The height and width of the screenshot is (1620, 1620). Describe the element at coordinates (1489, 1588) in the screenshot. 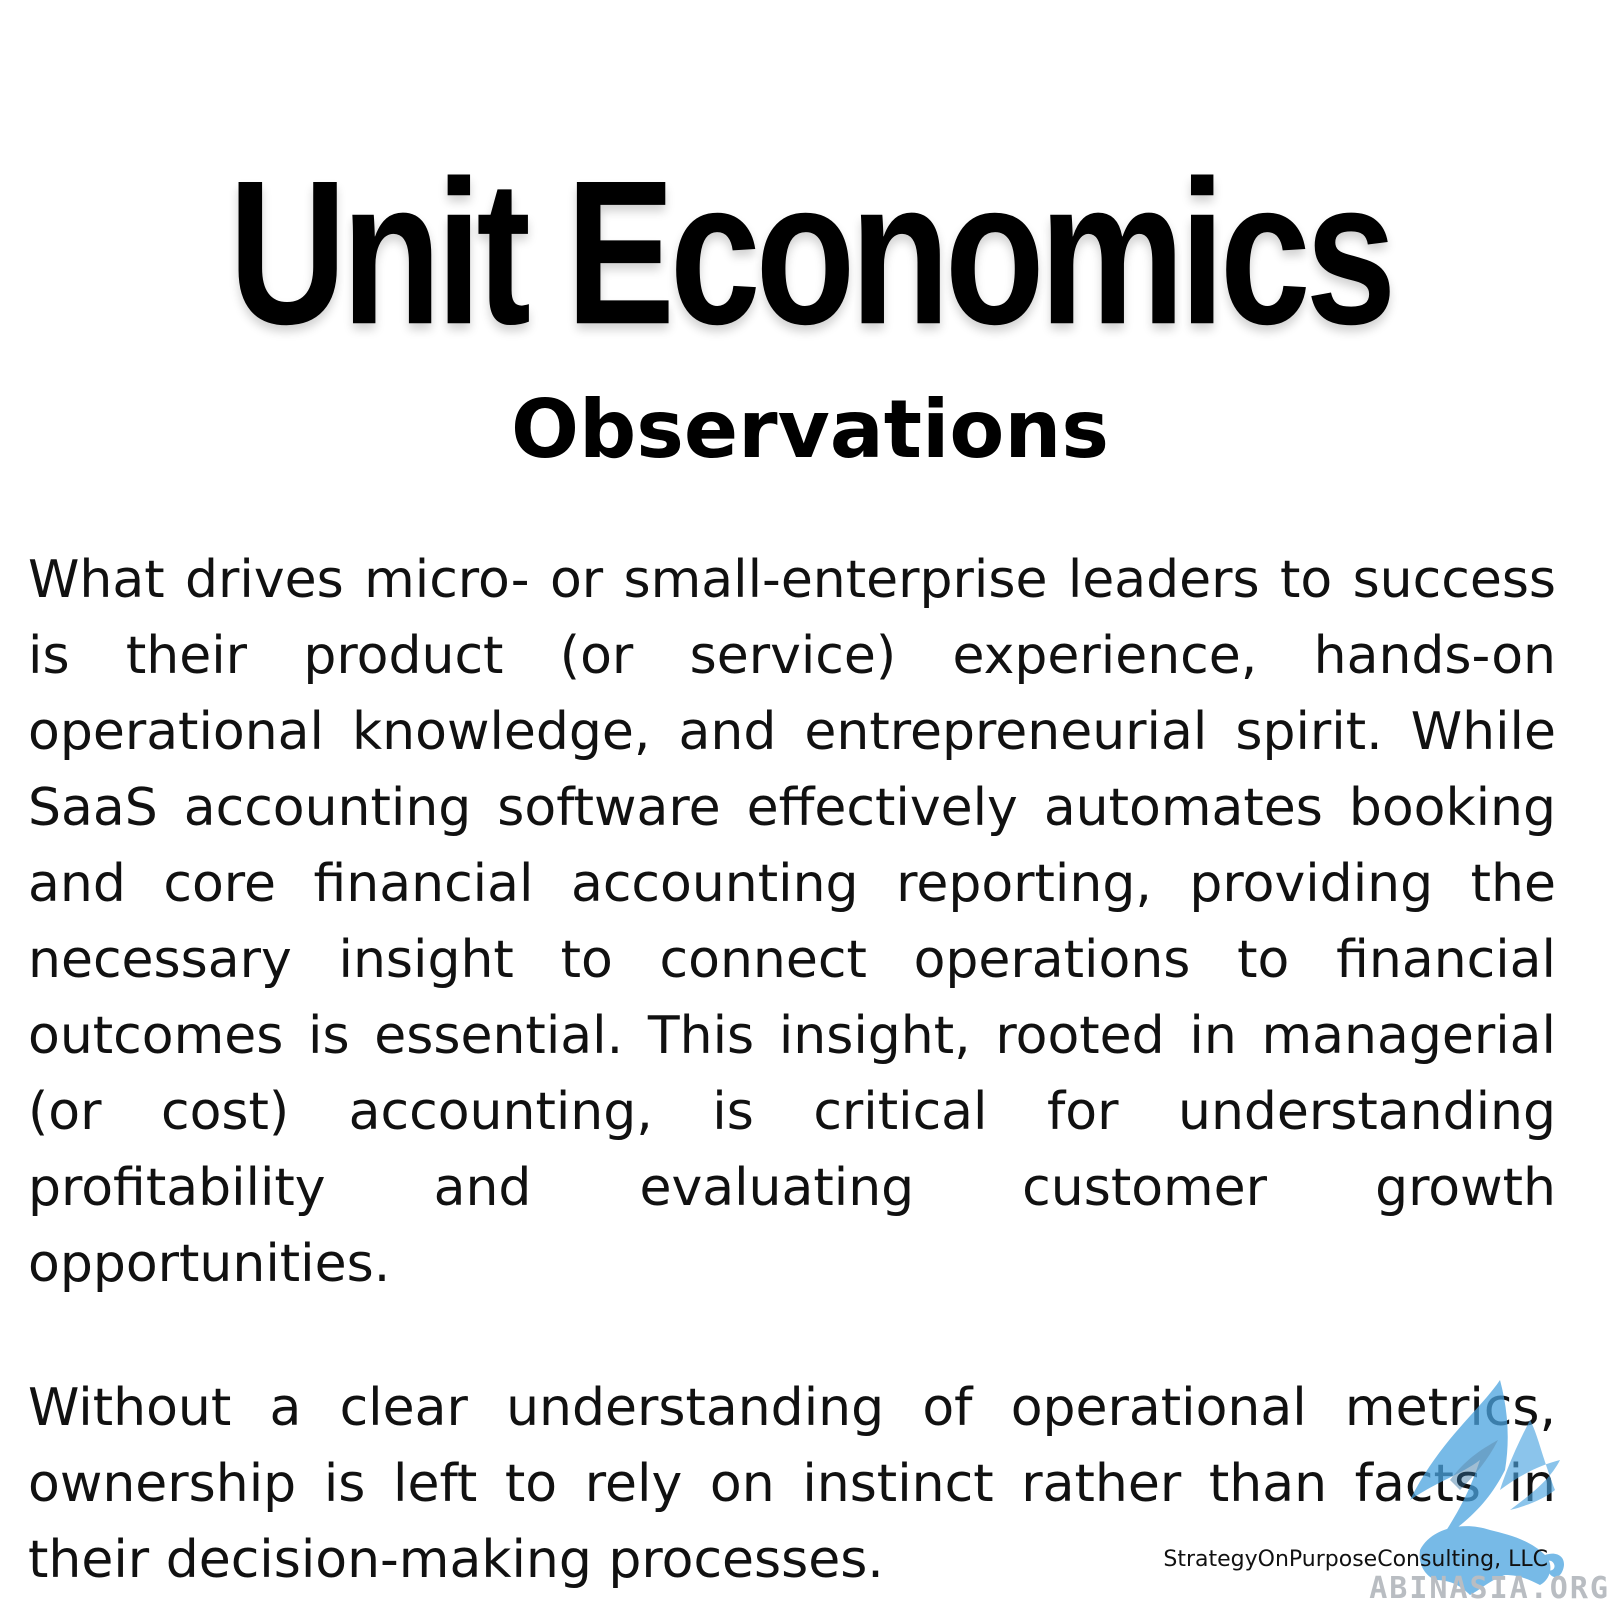

I see `watermark: ABINASIA.ORG` at that location.